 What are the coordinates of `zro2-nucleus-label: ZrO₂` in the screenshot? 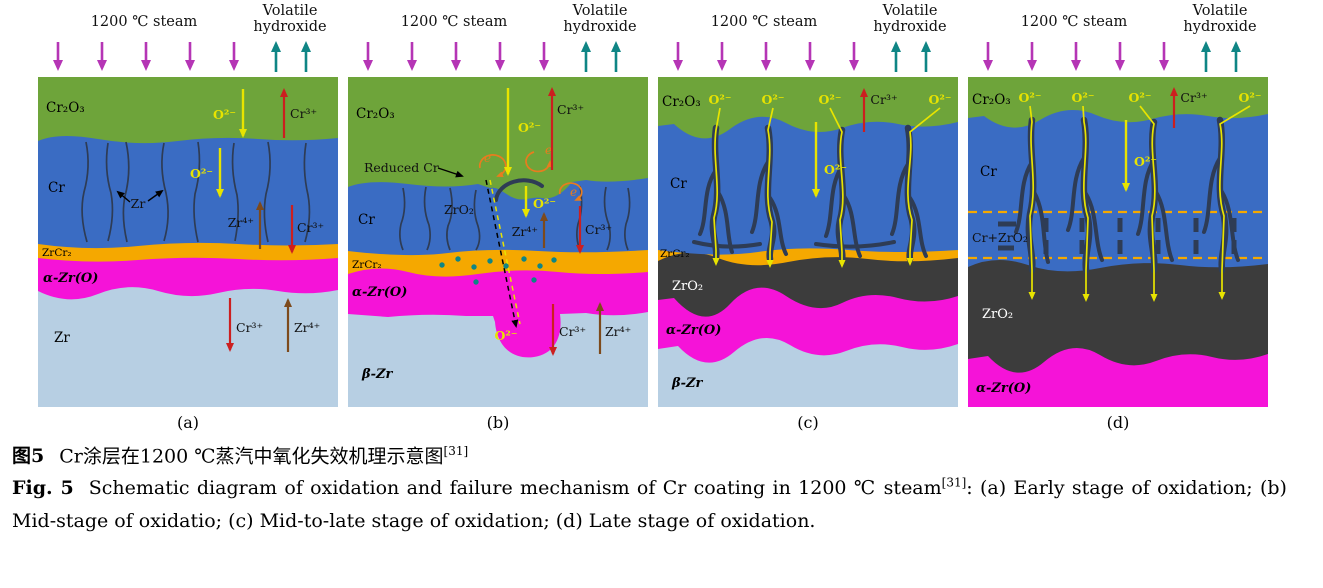 It's located at (459, 209).